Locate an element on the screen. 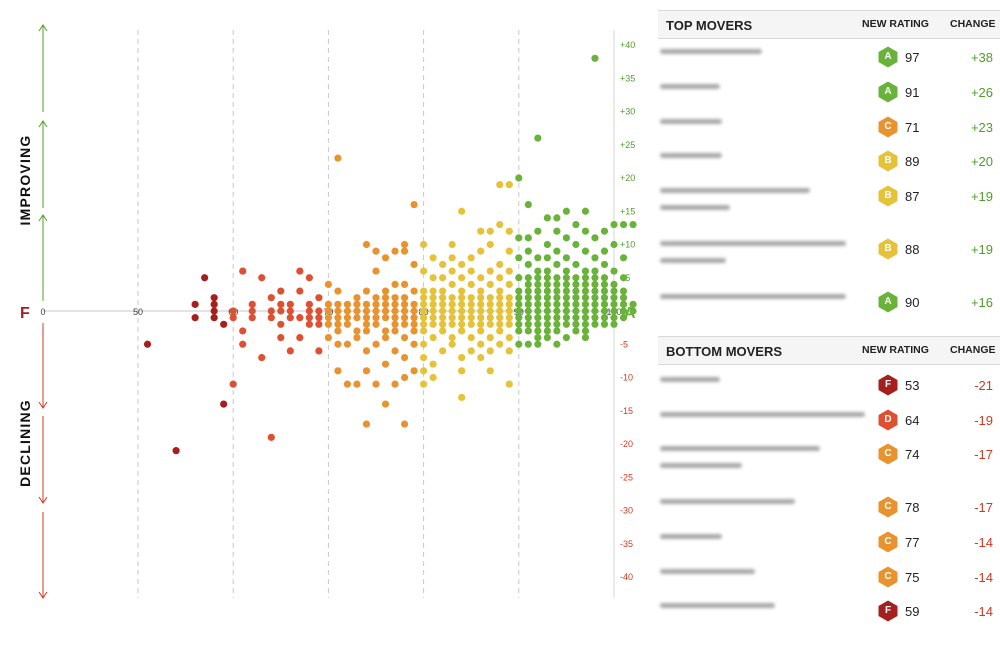  mover-row: C 78 -17 is located at coordinates (829, 507).